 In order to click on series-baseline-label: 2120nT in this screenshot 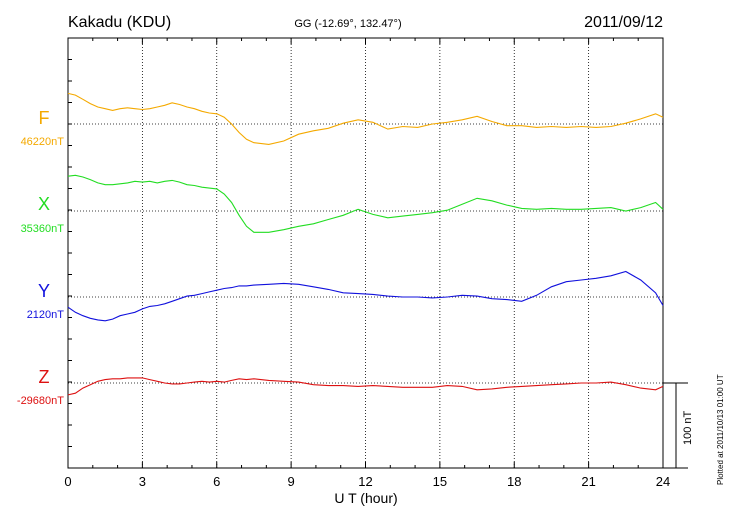, I will do `click(46, 315)`.